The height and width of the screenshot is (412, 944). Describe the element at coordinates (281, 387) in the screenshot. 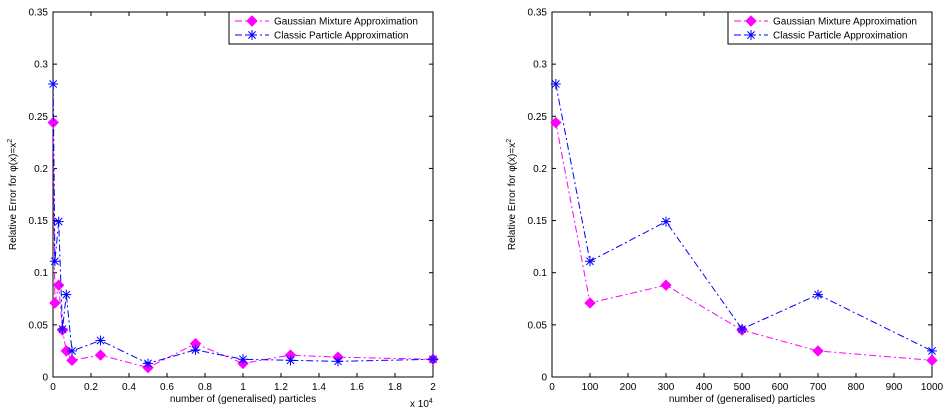

I see `x-tick-label: 1.2` at that location.